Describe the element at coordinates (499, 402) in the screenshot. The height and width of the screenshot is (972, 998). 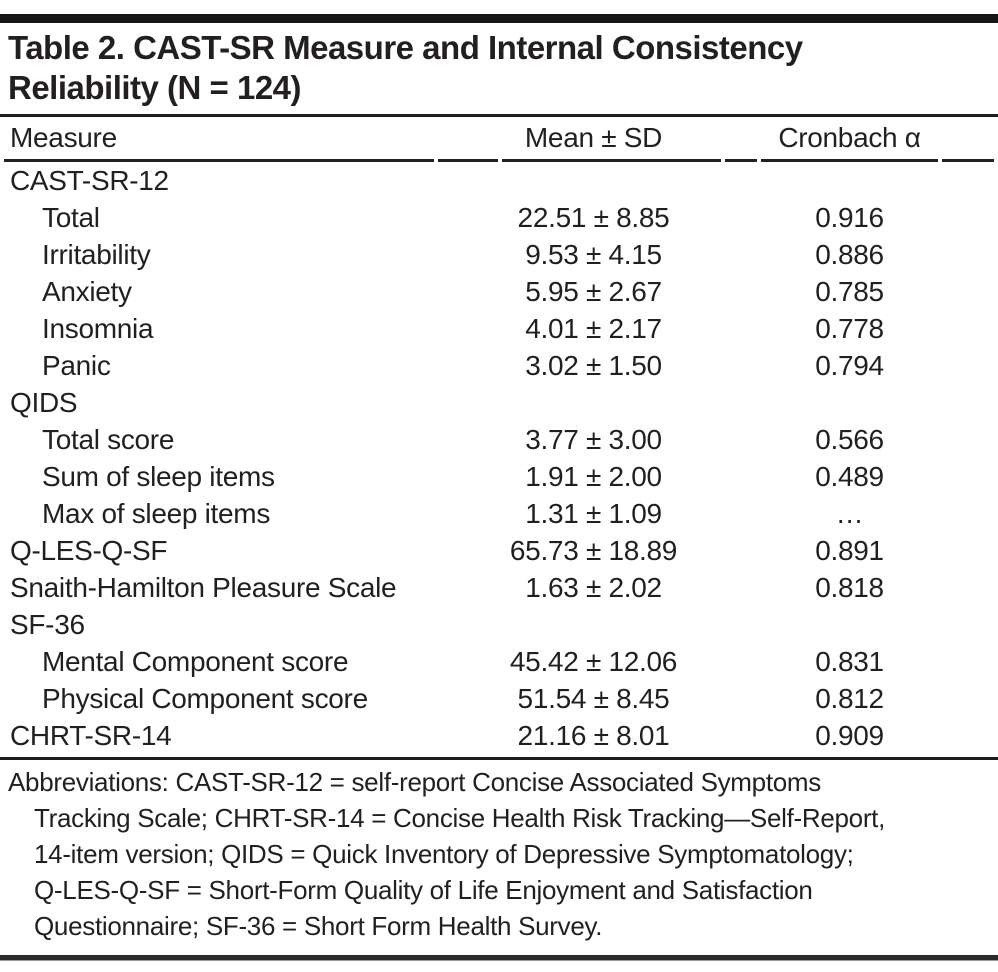
I see `table-row: QIDS` at that location.